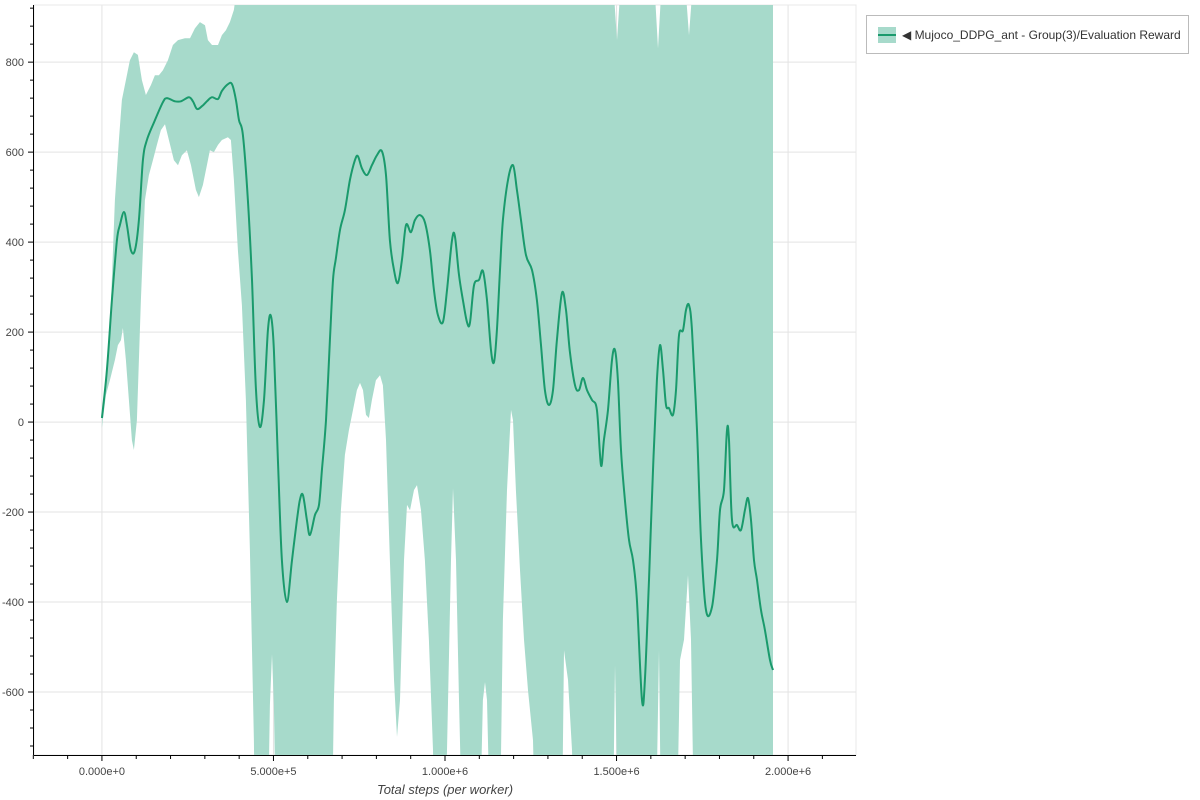 The image size is (1200, 800). I want to click on y-tick-label: -200, so click(13, 513).